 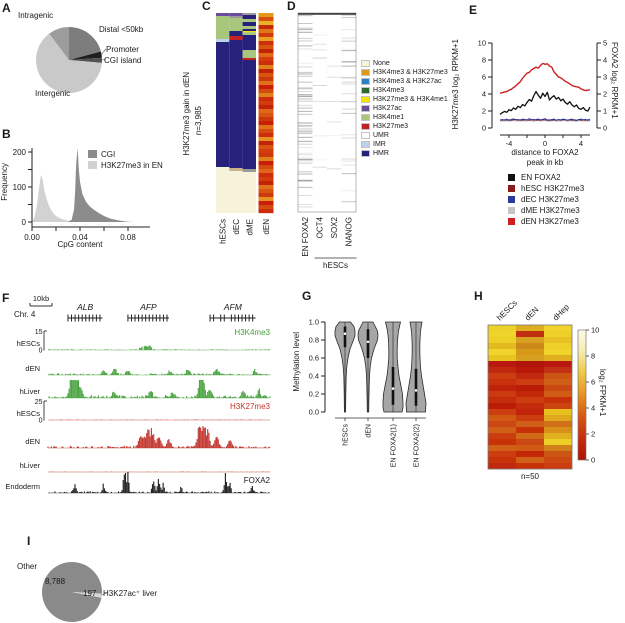 What do you see at coordinates (614, 80) in the screenshot?
I see `panel-e-ylabel-right: FOXA2 log₂ RPKM+1` at bounding box center [614, 80].